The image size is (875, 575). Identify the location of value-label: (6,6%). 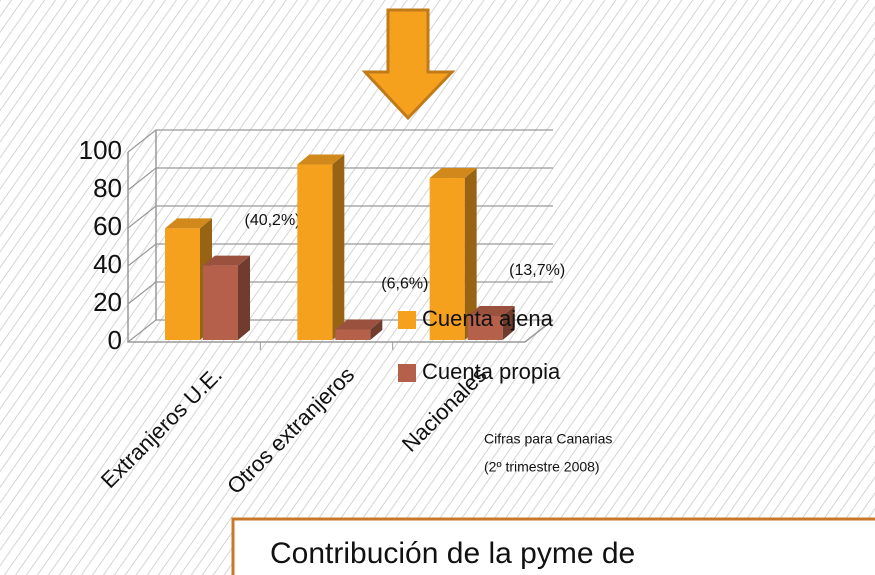
(404, 284).